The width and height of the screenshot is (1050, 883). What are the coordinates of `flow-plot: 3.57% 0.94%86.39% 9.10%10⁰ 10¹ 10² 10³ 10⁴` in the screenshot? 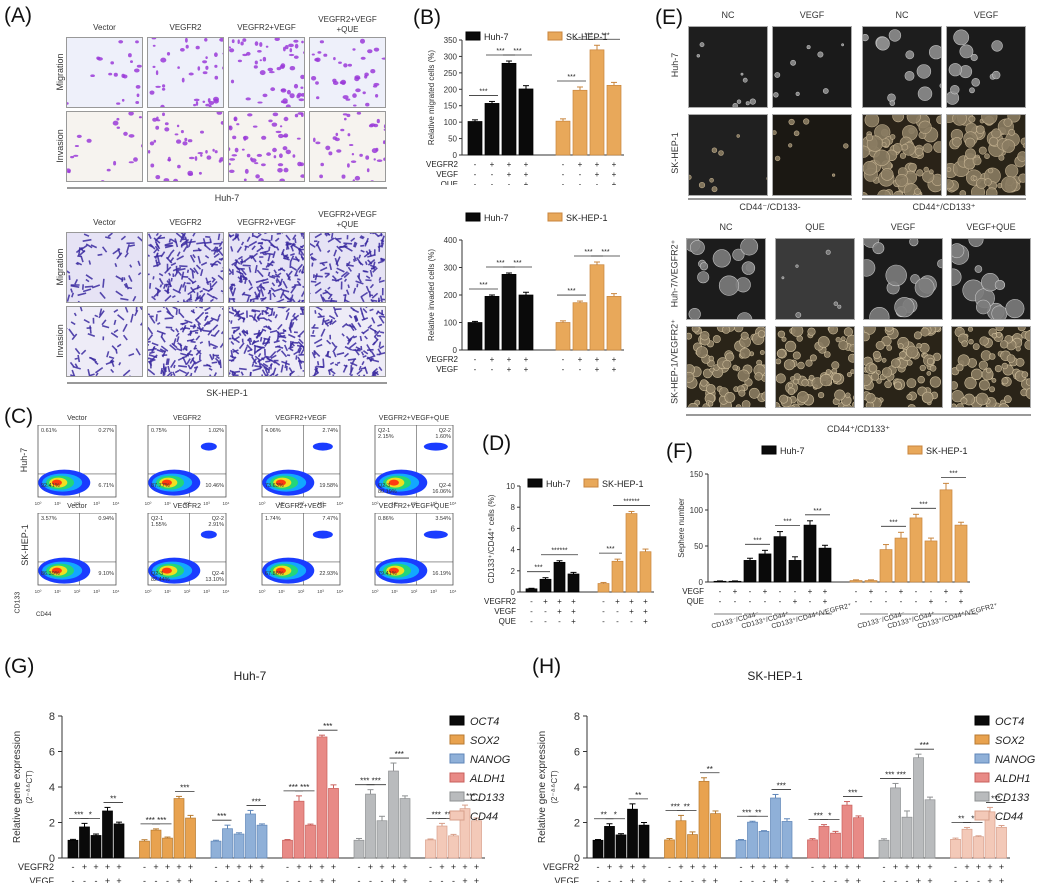 It's located at (77, 553).